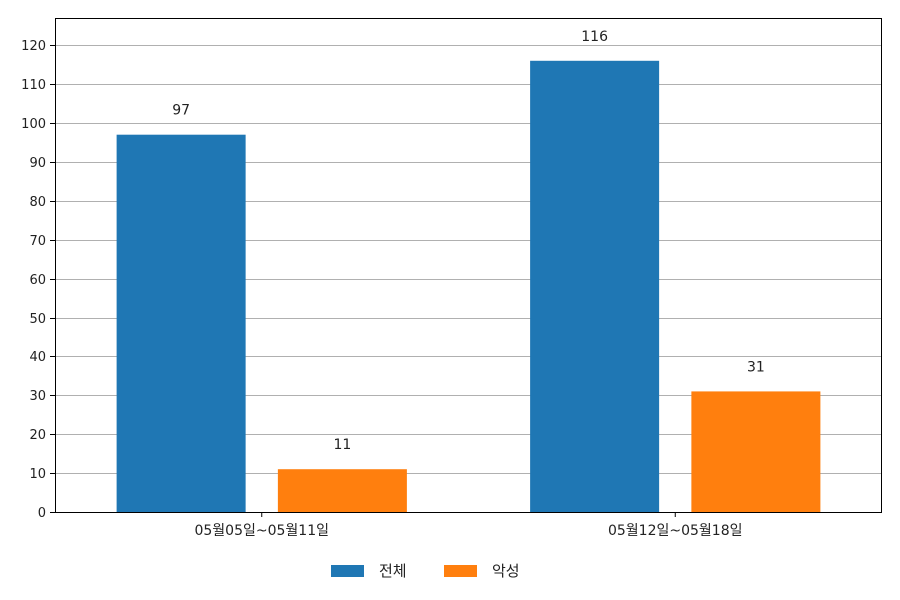 The height and width of the screenshot is (600, 900). What do you see at coordinates (37, 163) in the screenshot?
I see `y-tick-label: 90` at bounding box center [37, 163].